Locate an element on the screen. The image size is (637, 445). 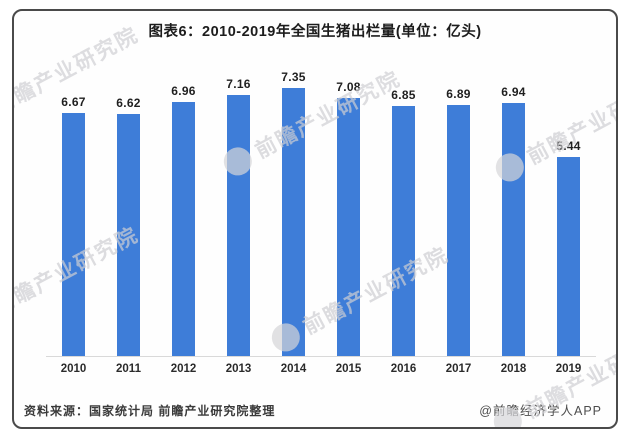
x-tick-label: 2012 is located at coordinates (183, 369).